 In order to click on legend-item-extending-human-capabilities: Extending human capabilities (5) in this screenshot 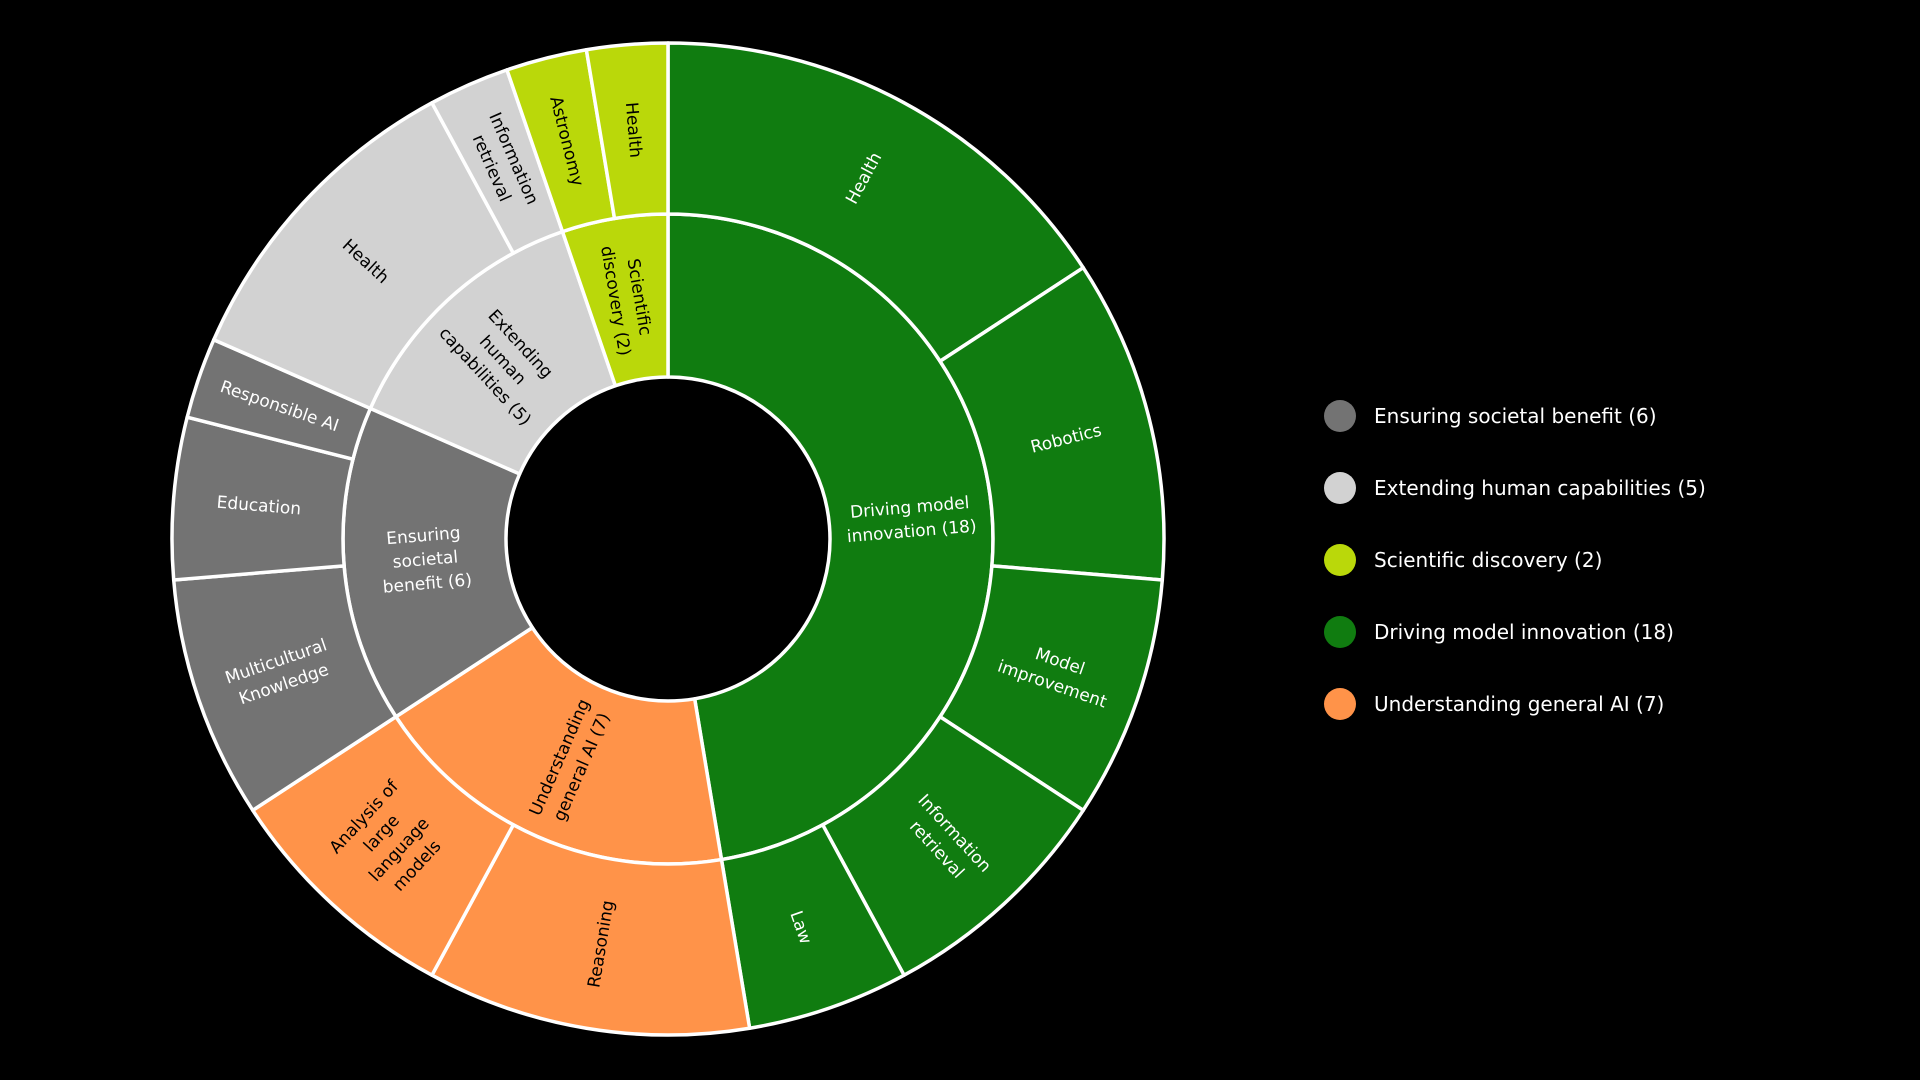, I will do `click(1515, 488)`.